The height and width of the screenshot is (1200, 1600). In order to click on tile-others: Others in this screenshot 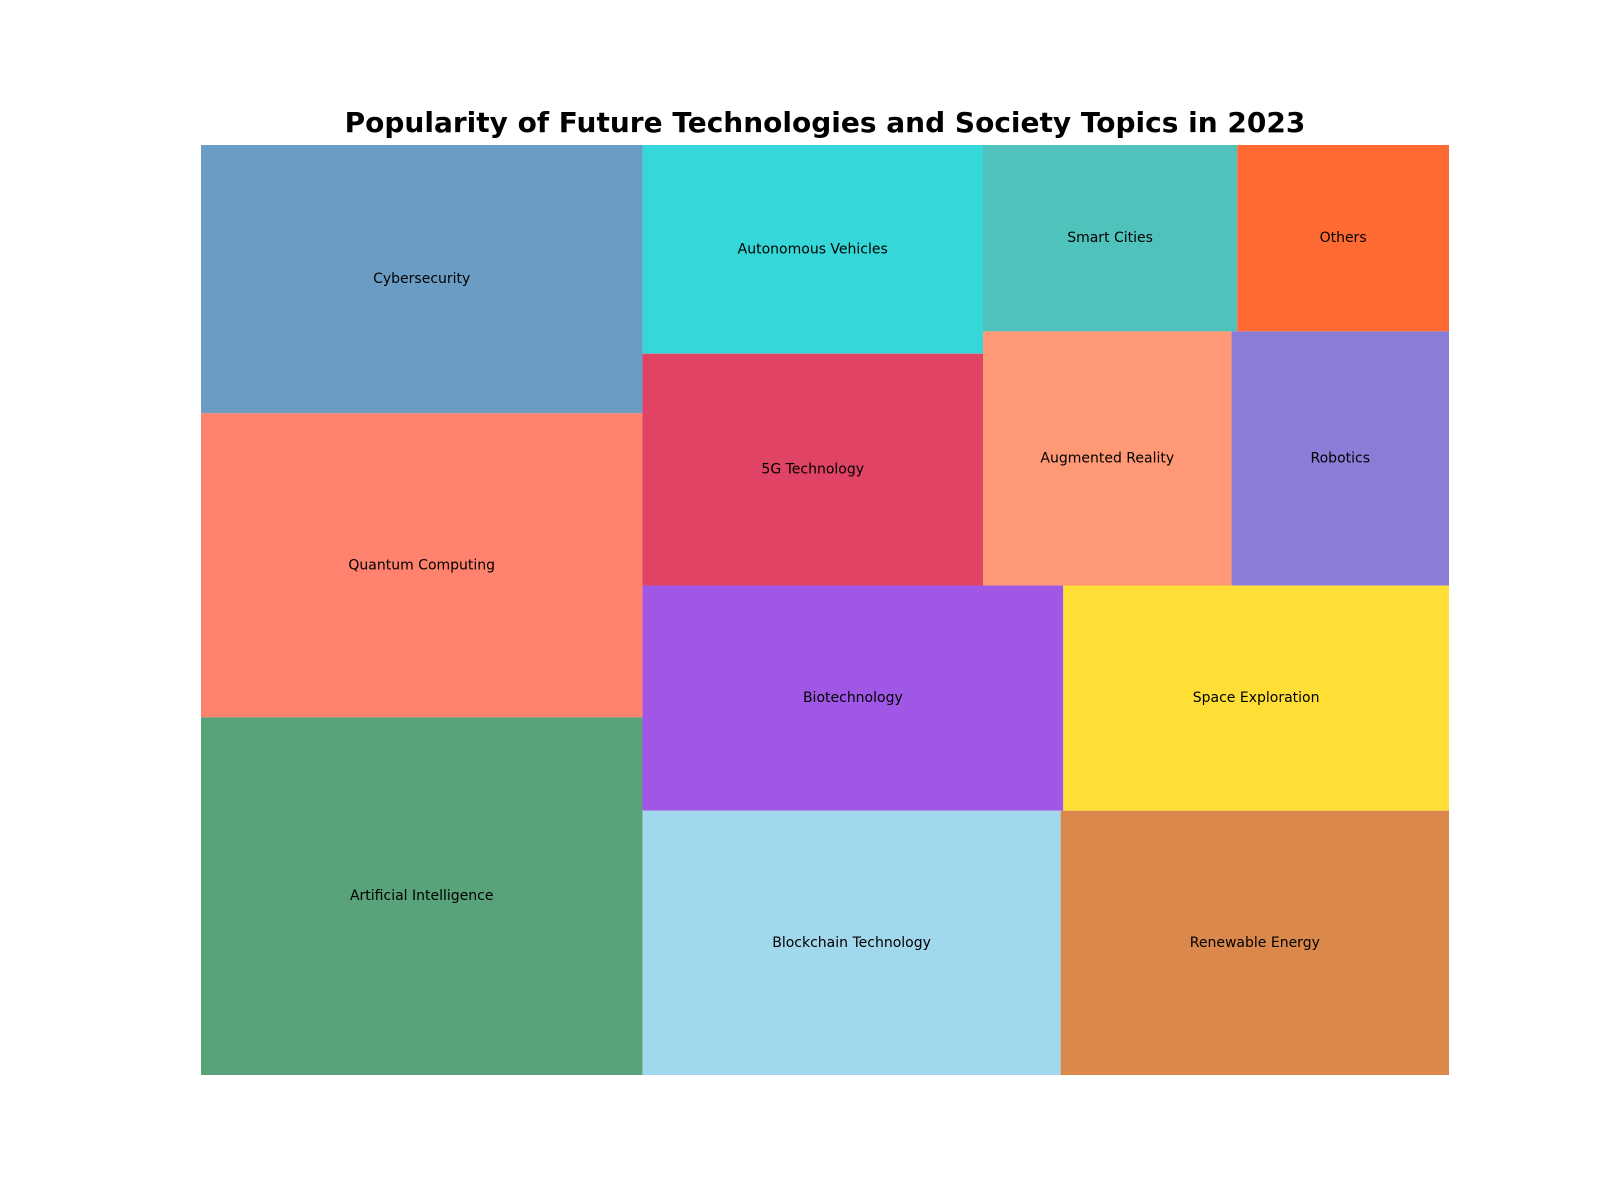, I will do `click(1343, 238)`.